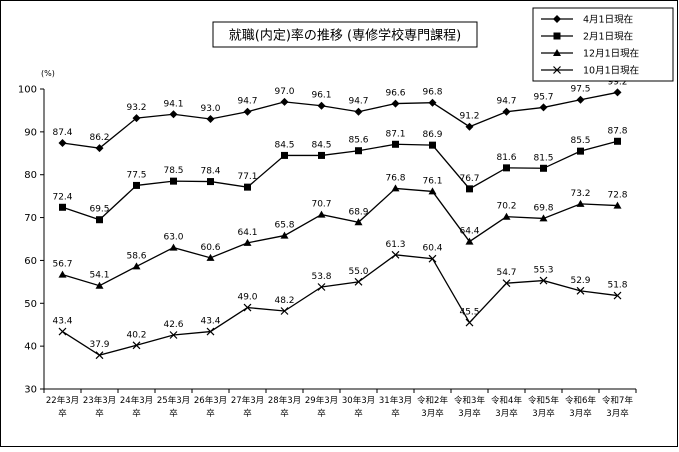 This screenshot has height=452, width=679. Describe the element at coordinates (173, 400) in the screenshot. I see `x-tick-label: 25年3月` at that location.